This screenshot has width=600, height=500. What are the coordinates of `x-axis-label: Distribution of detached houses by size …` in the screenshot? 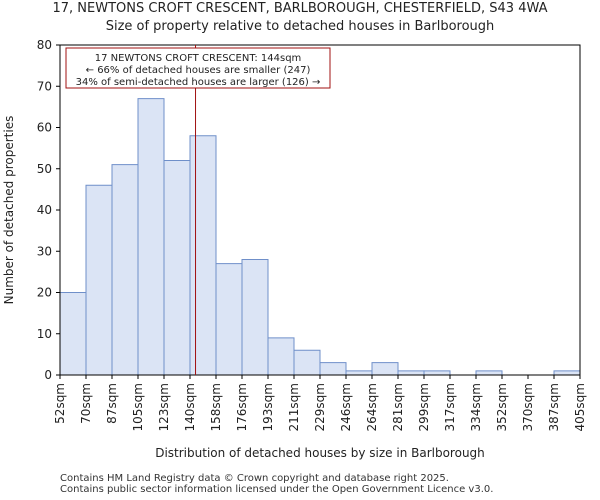 It's located at (320, 453).